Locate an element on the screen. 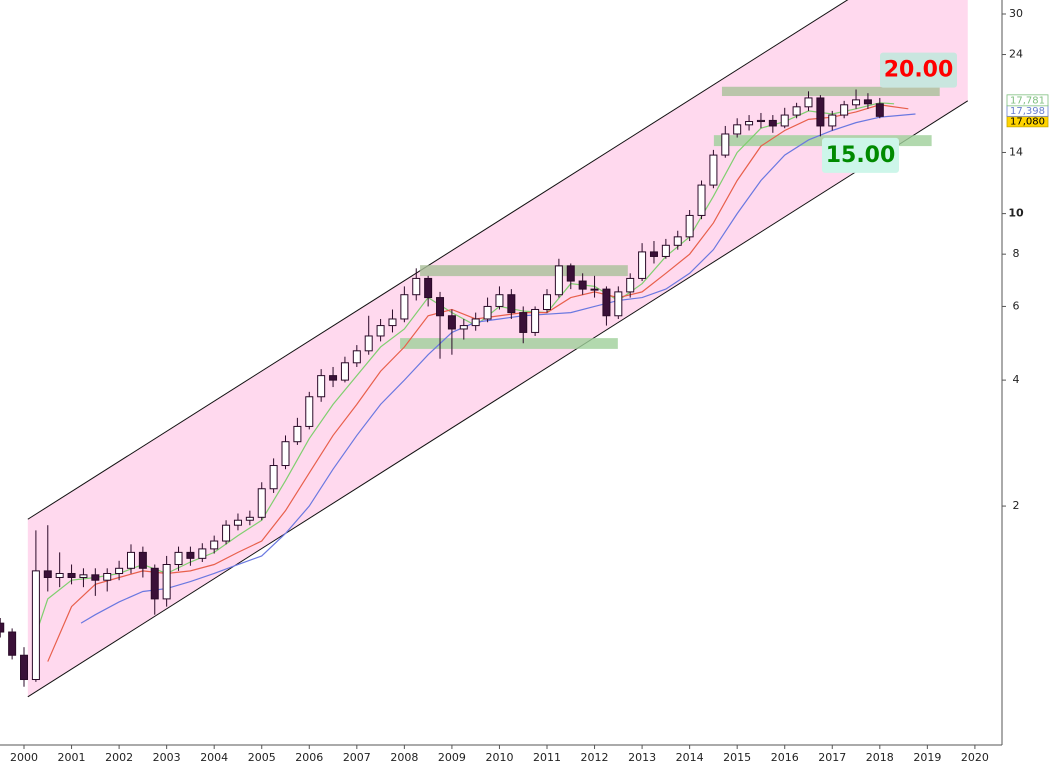  x-tick-label: 2014 is located at coordinates (690, 757).